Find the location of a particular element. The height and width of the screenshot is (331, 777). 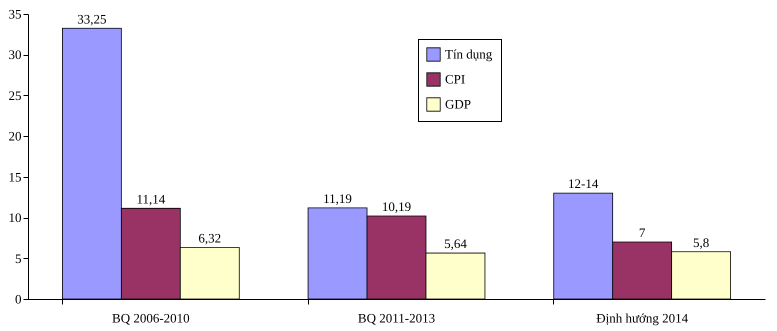

data-label: 5,64 is located at coordinates (456, 244).